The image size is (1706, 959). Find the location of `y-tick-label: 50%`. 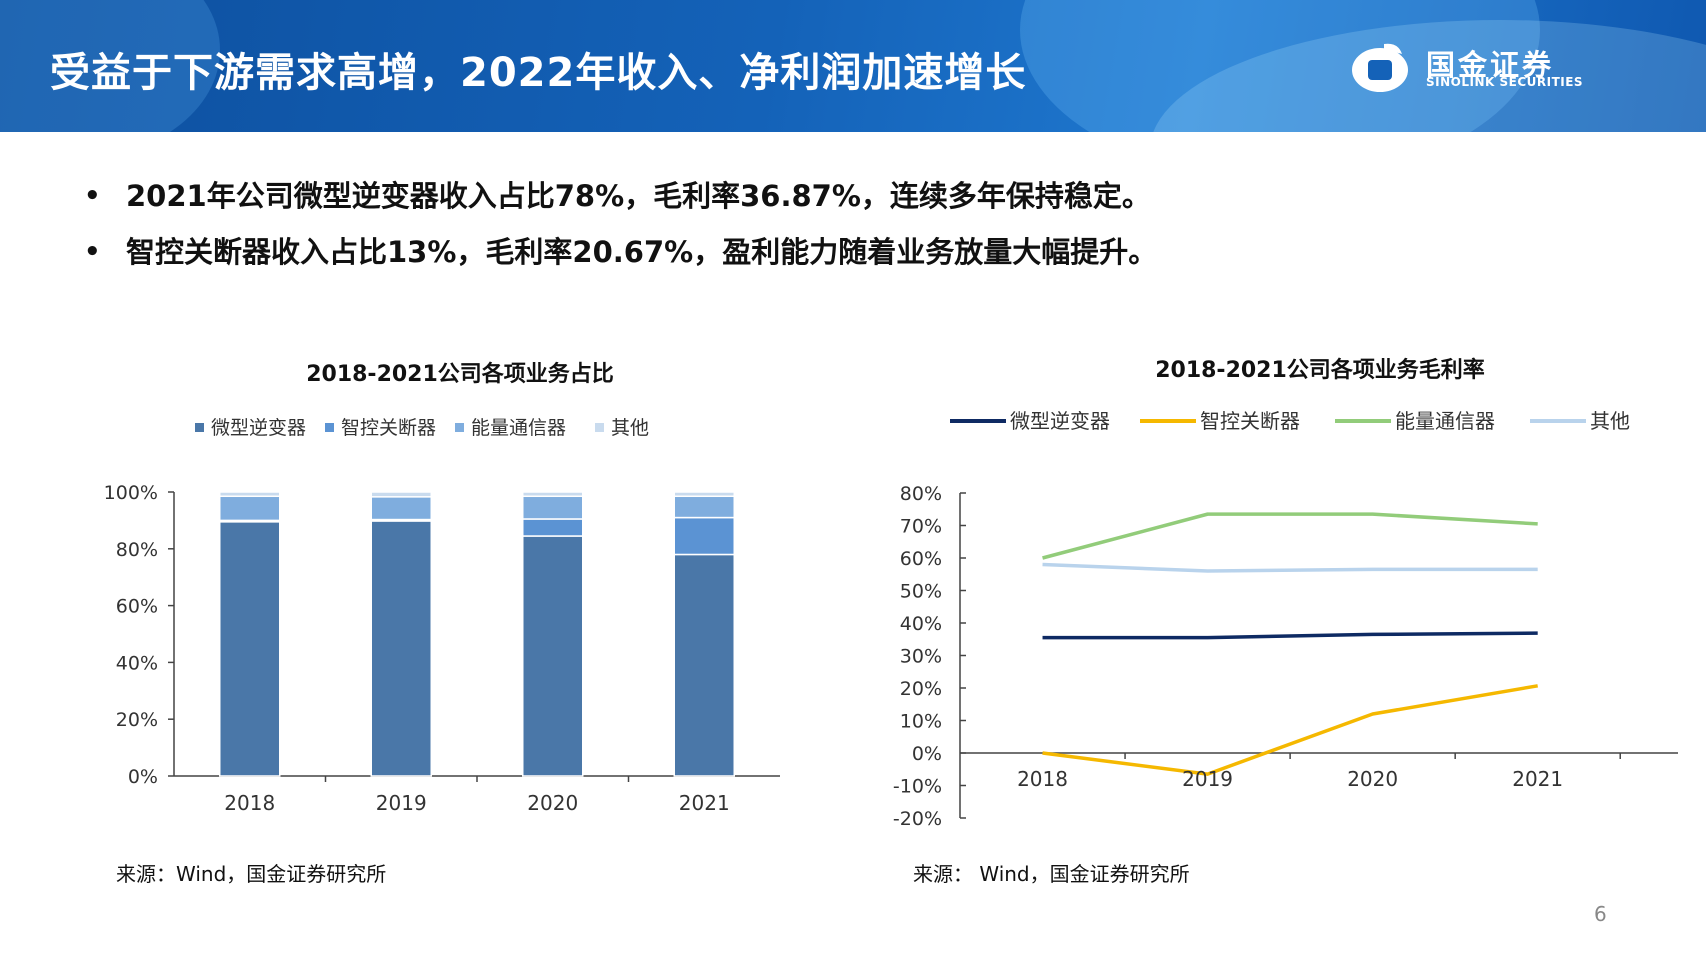

y-tick-label: 50% is located at coordinates (921, 592).